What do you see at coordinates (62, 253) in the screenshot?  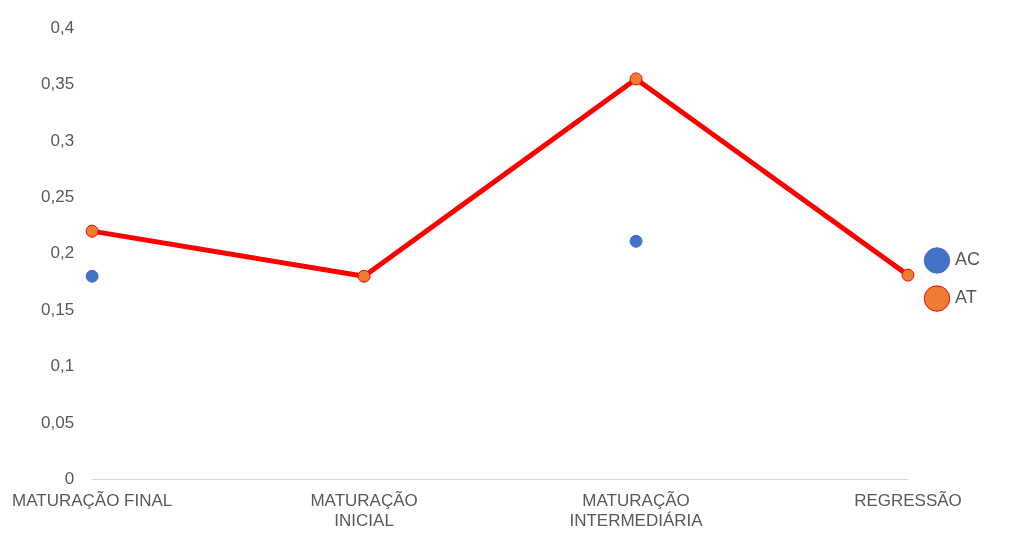 I see `y-tick-label: 0,2` at bounding box center [62, 253].